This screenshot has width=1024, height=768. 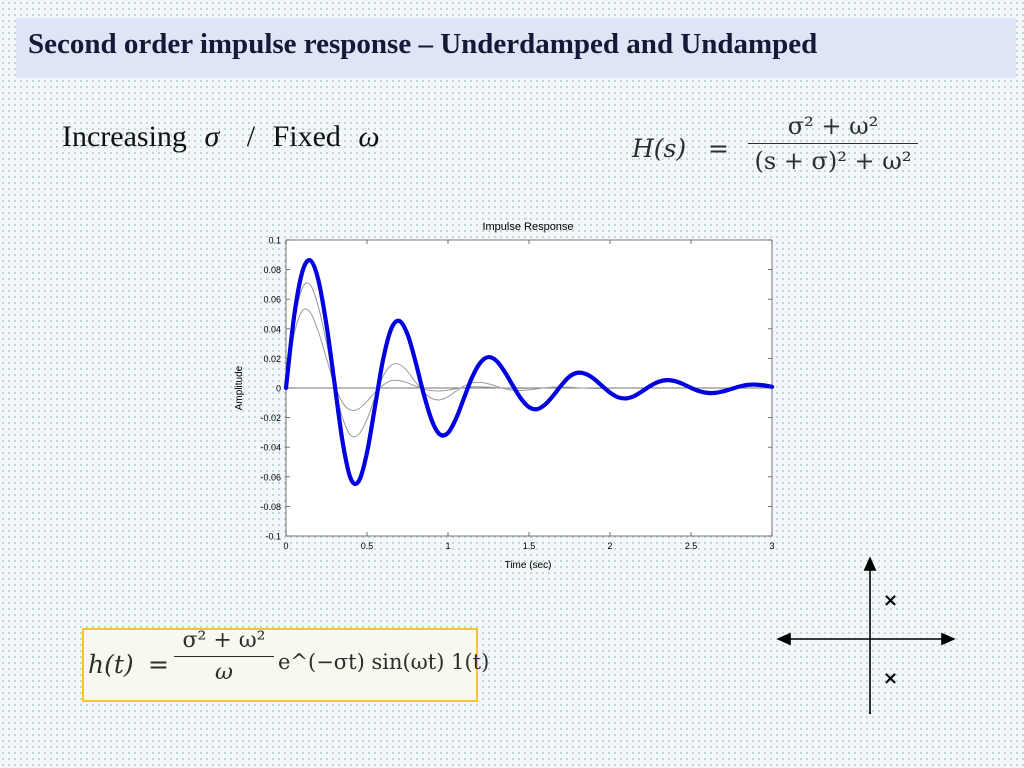 I want to click on y-tick-label: 0.1, so click(x=274, y=241).